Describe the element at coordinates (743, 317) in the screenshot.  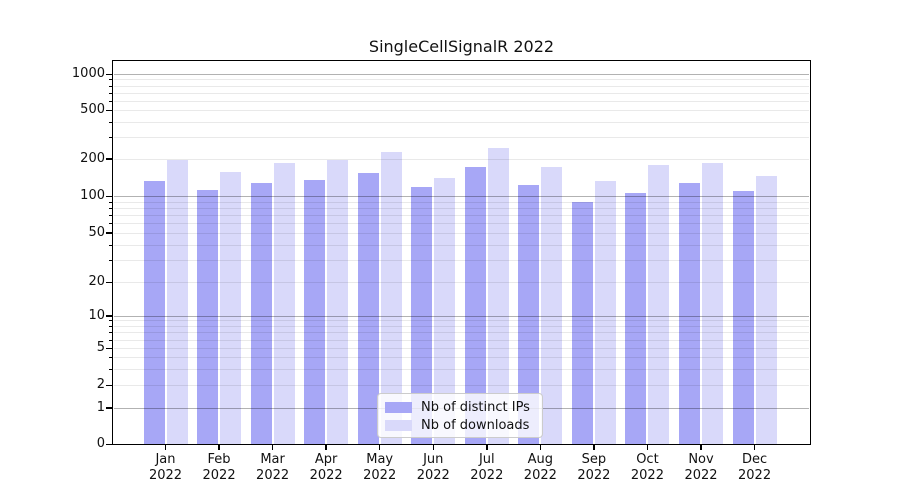
I see `bar-ips-dec` at that location.